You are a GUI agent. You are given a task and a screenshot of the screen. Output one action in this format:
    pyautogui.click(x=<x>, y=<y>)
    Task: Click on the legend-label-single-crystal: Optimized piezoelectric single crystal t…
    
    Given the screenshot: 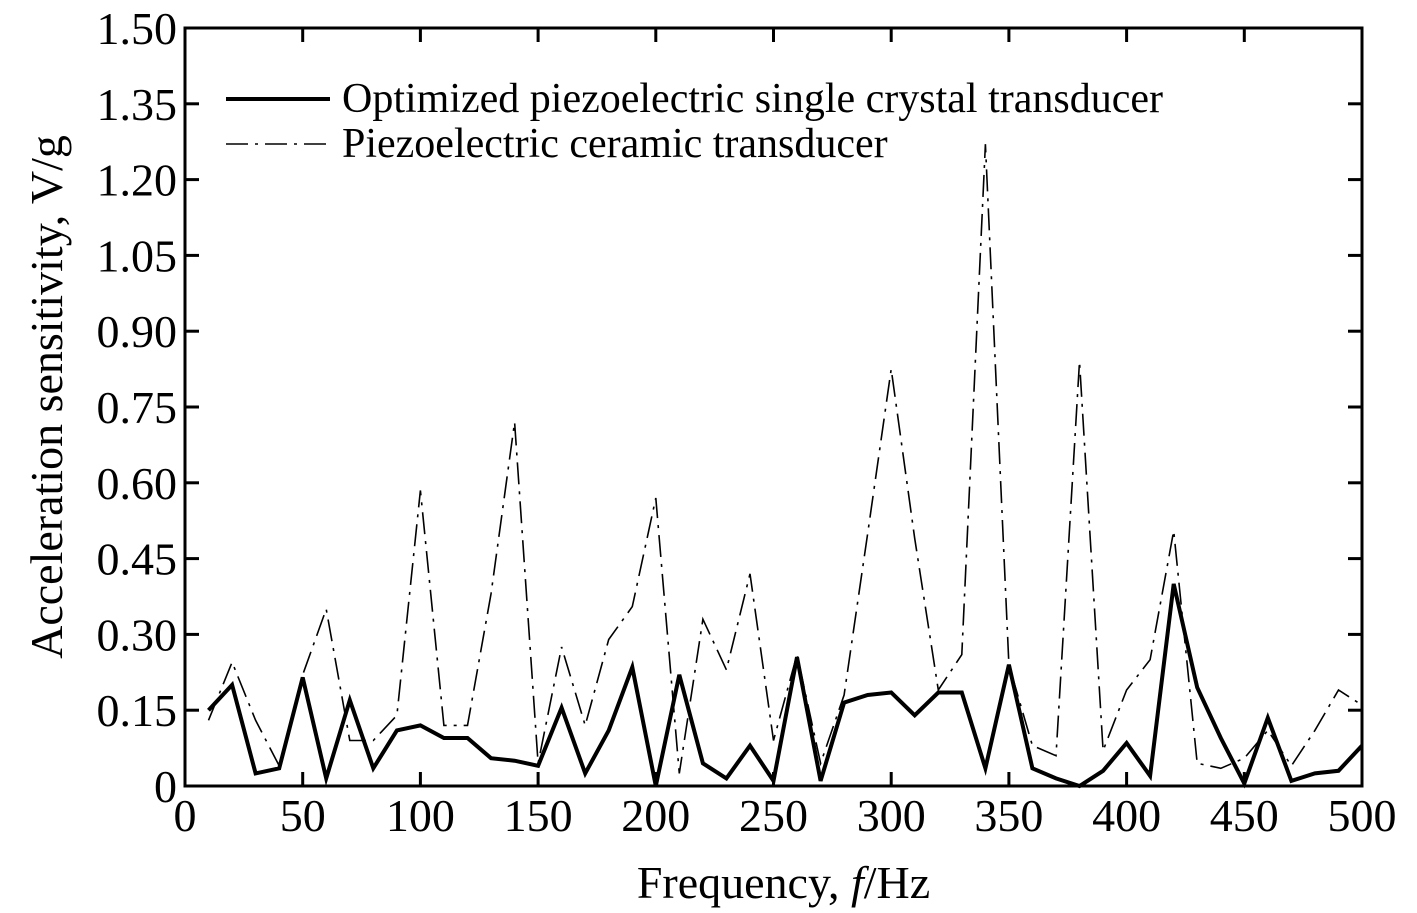 What is the action you would take?
    pyautogui.click(x=752, y=99)
    